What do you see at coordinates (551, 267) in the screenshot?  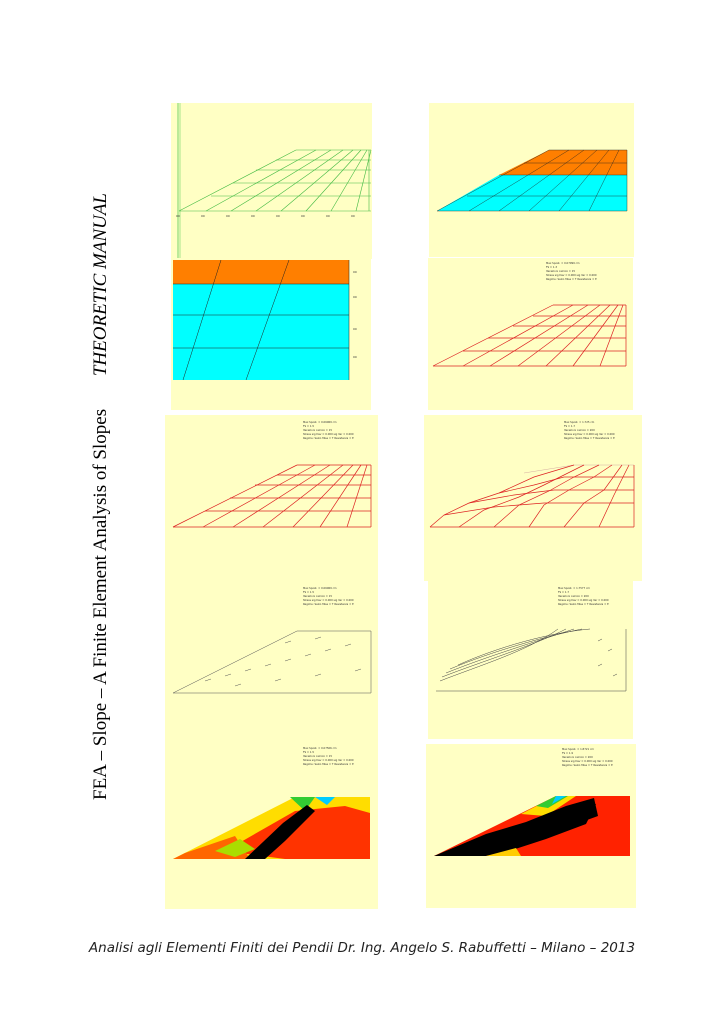 I see `svg-text: FS = 1.3` at bounding box center [551, 267].